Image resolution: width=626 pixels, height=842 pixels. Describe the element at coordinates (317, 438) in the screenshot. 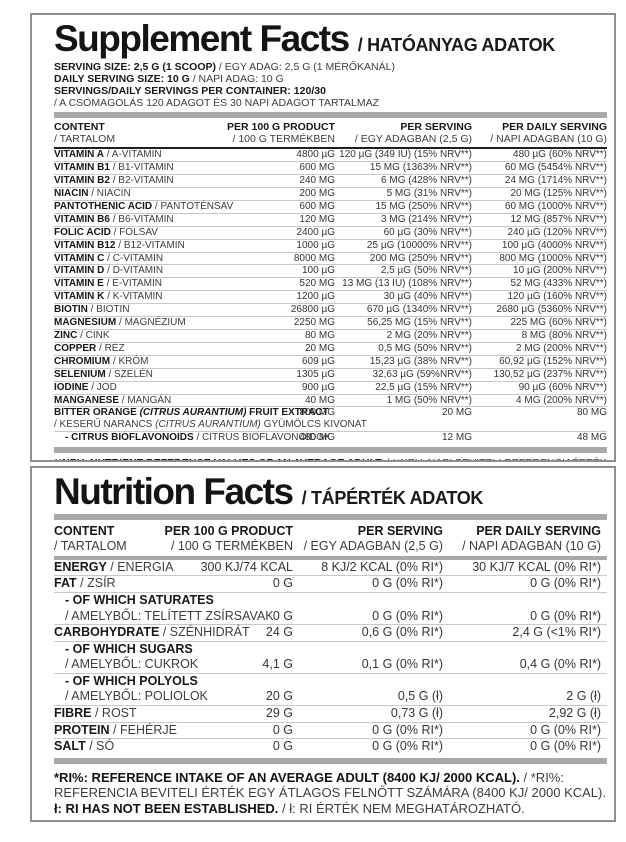

I see `per-100g-value: 480 MG` at that location.